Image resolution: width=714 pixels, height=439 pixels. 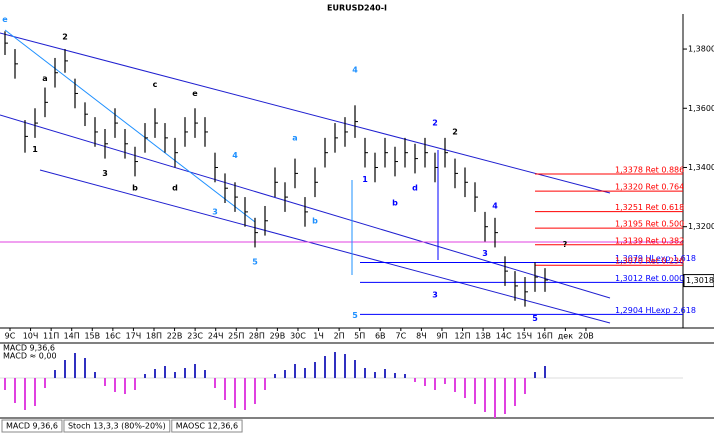 What do you see at coordinates (339, 336) in the screenshot?
I see `x-tick-label: 2П` at bounding box center [339, 336].